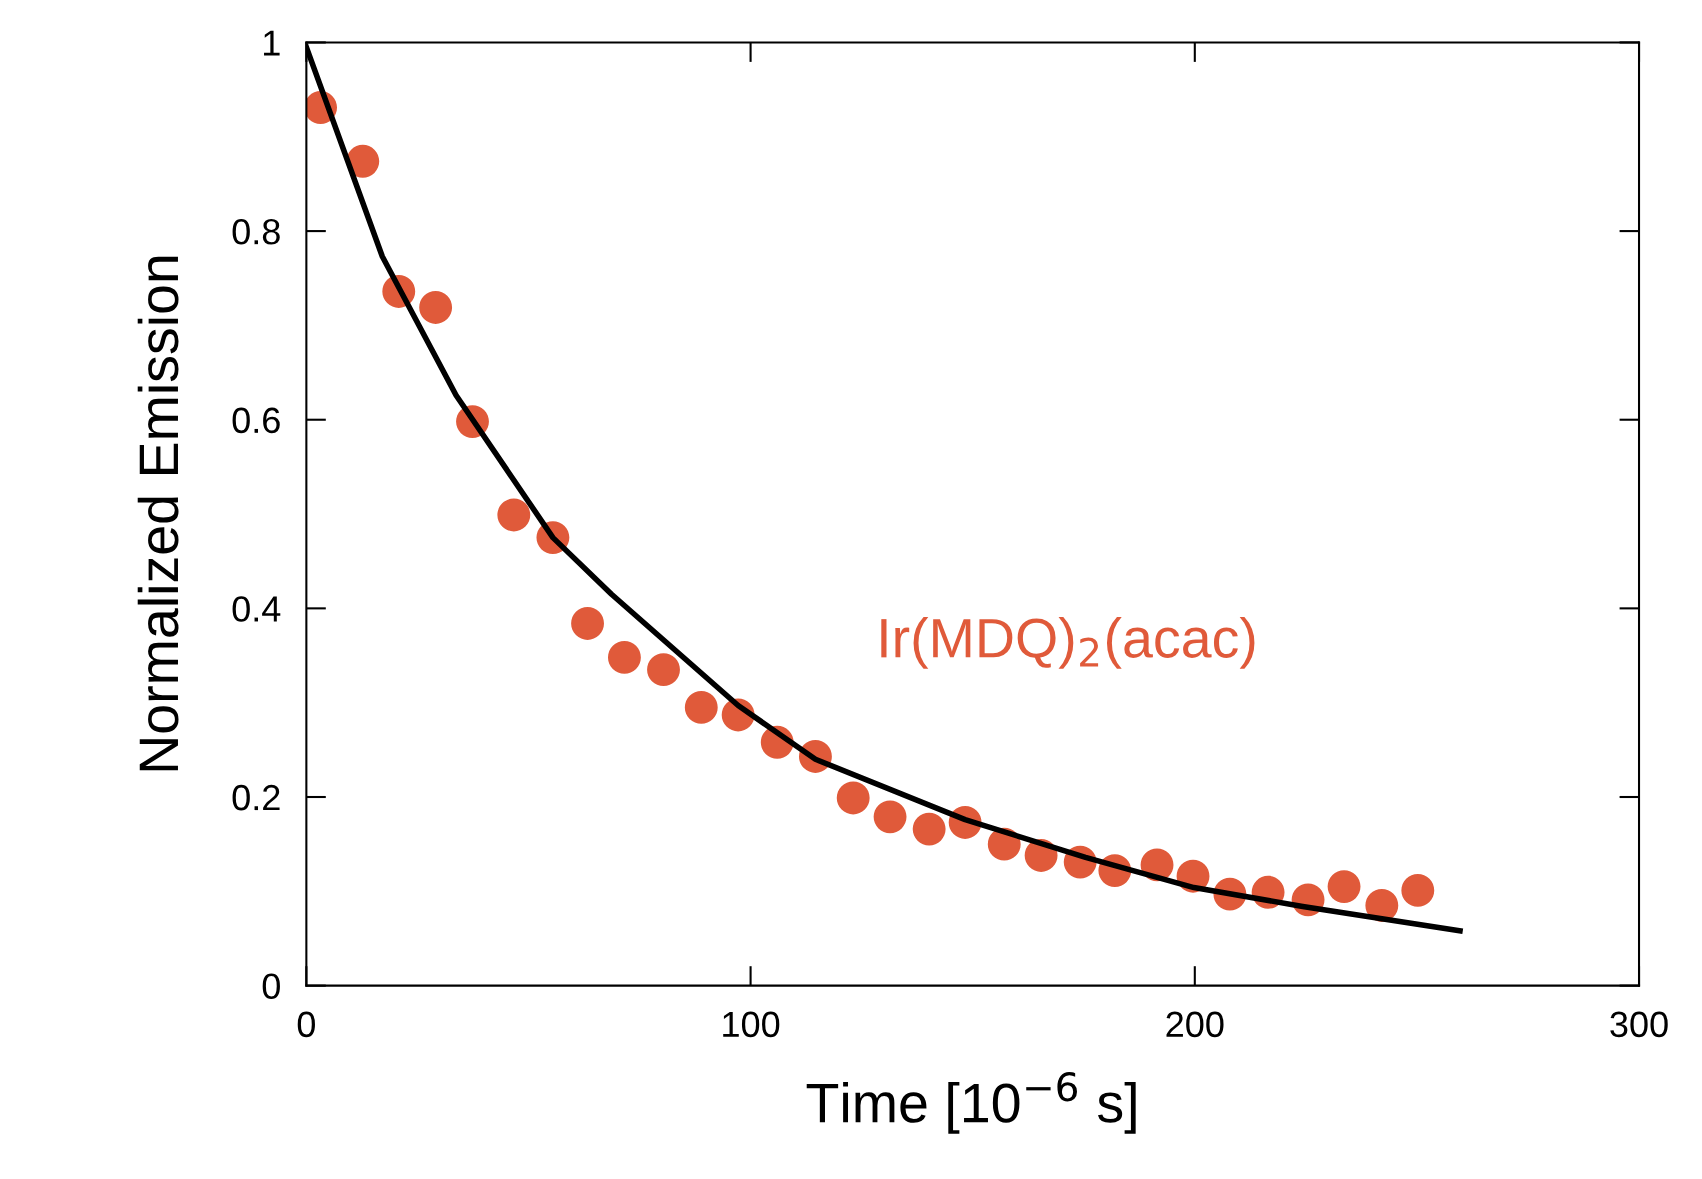 The width and height of the screenshot is (1702, 1179). Describe the element at coordinates (256, 797) in the screenshot. I see `y-tick-label: 0.2` at that location.